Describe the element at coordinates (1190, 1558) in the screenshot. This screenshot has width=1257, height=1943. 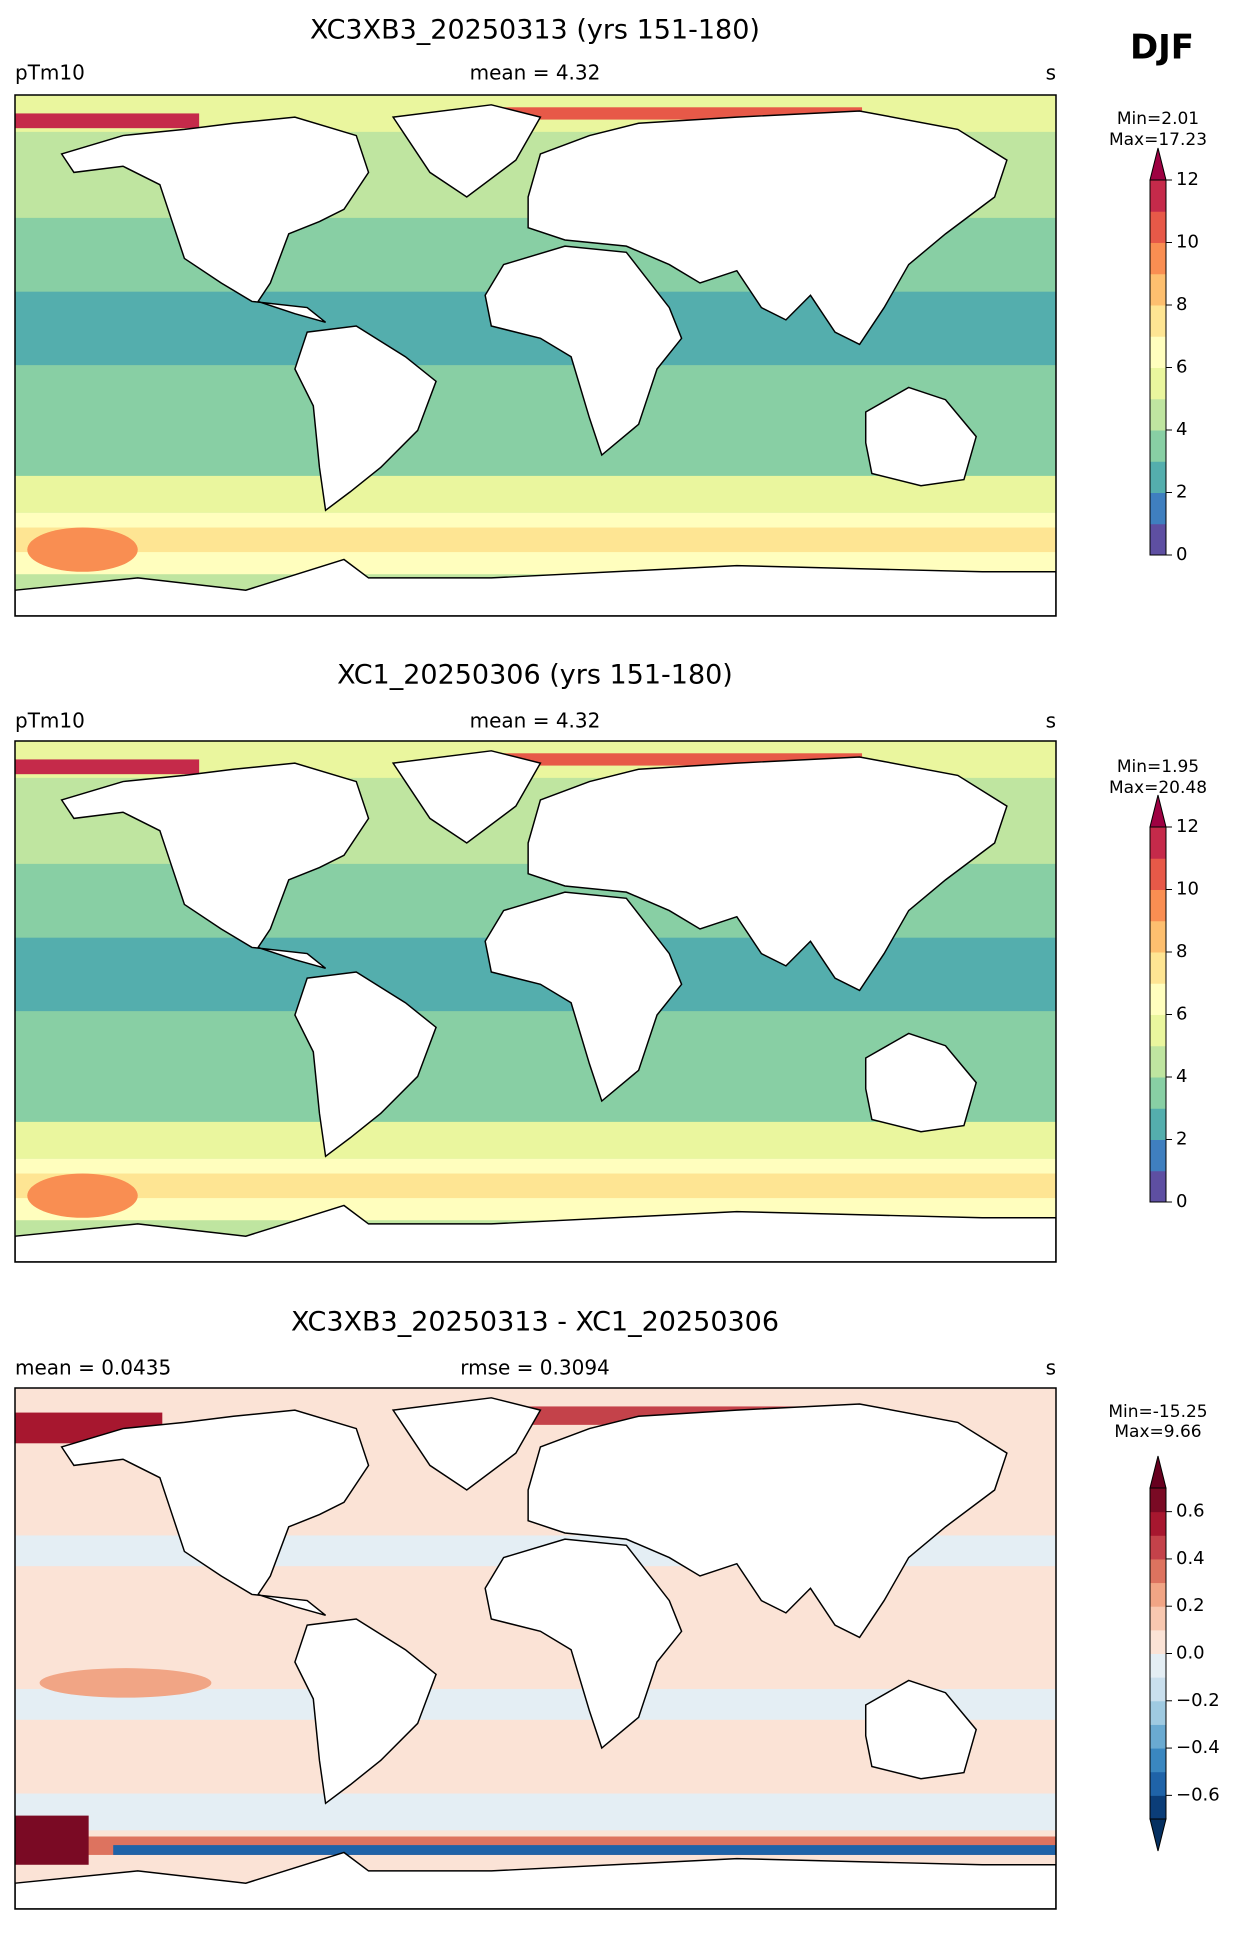
I see `colorbar-tick-label: 0.4` at that location.